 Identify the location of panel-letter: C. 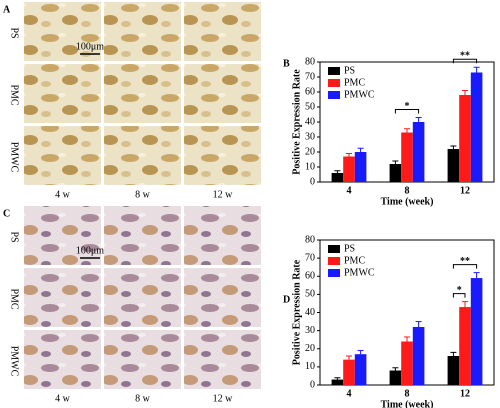
(6, 213).